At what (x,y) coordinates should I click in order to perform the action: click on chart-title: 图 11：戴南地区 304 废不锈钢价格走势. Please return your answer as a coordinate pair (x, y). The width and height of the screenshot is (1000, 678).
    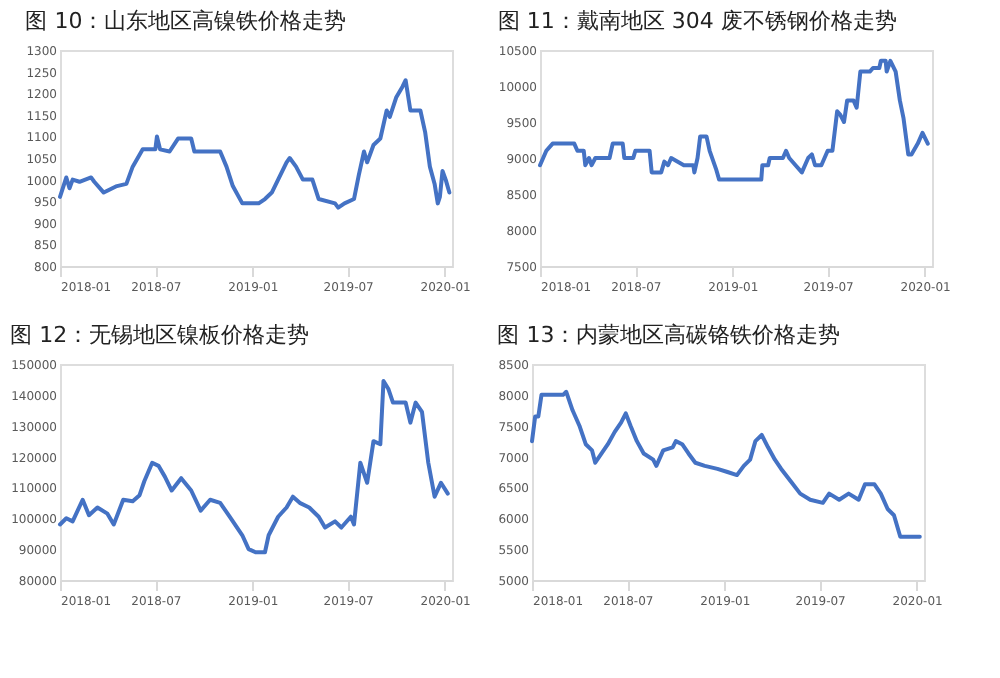
    Looking at the image, I should click on (697, 21).